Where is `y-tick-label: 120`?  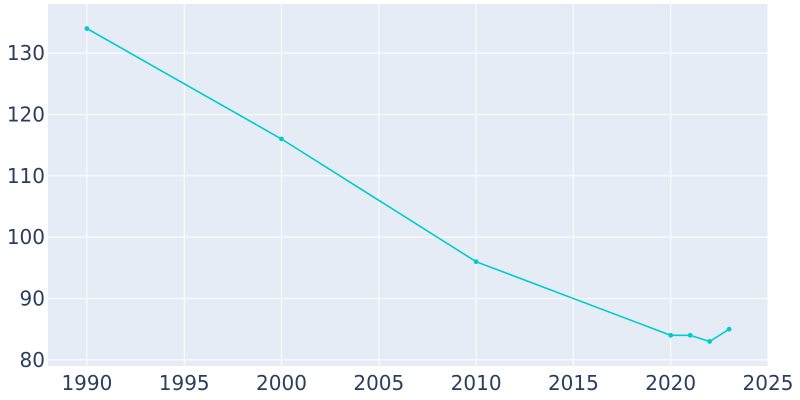
y-tick-label: 120 is located at coordinates (26, 114).